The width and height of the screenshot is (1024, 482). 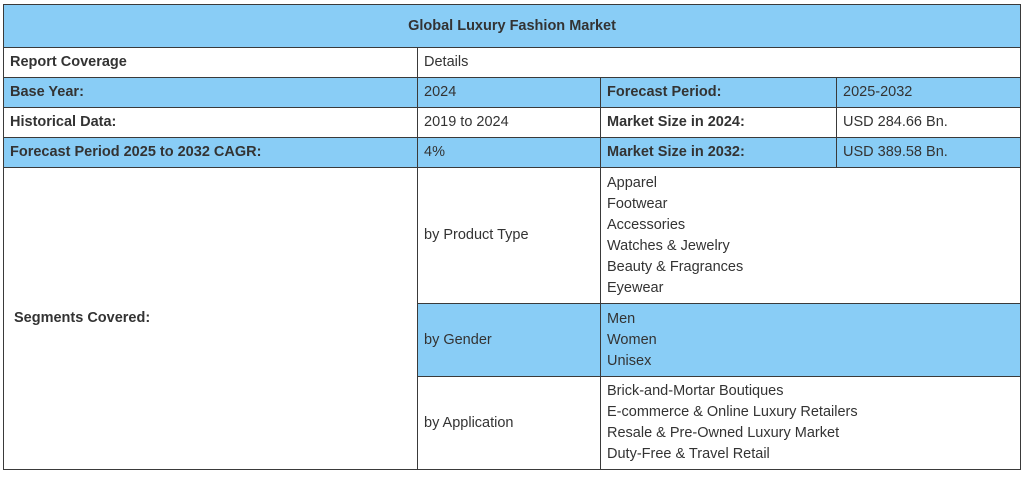 I want to click on table-row: Report Coverage Details, so click(x=512, y=62).